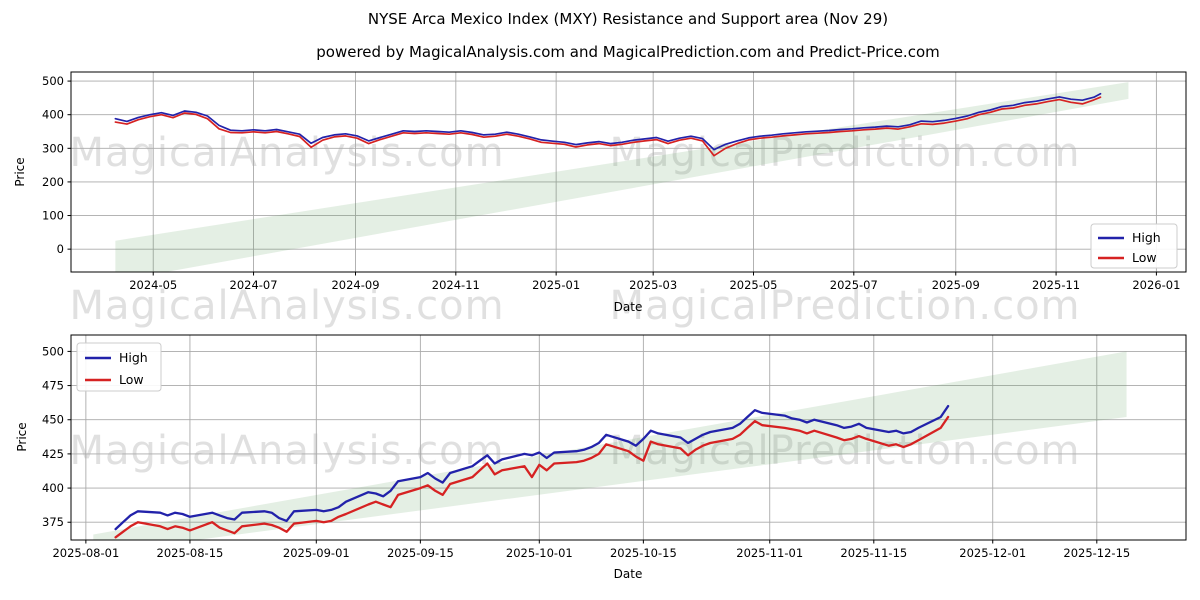 This screenshot has height=600, width=1200. I want to click on y-tick-label: 300, so click(53, 148).